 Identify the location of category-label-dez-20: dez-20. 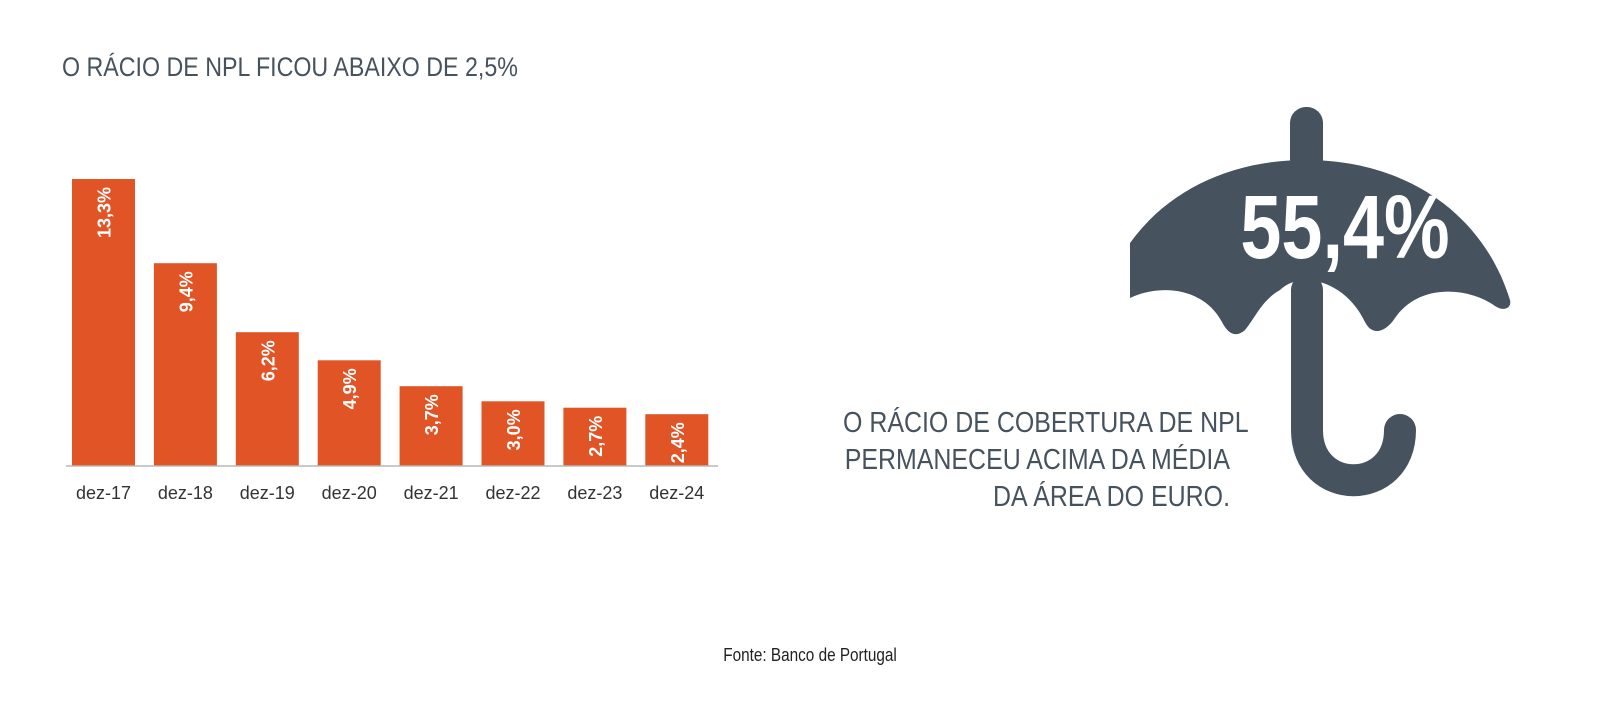
(349, 493).